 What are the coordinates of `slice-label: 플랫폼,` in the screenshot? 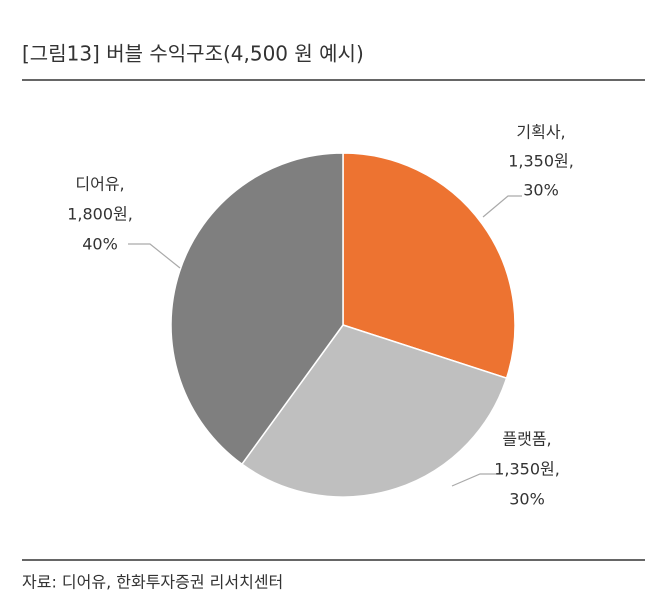 It's located at (526, 439).